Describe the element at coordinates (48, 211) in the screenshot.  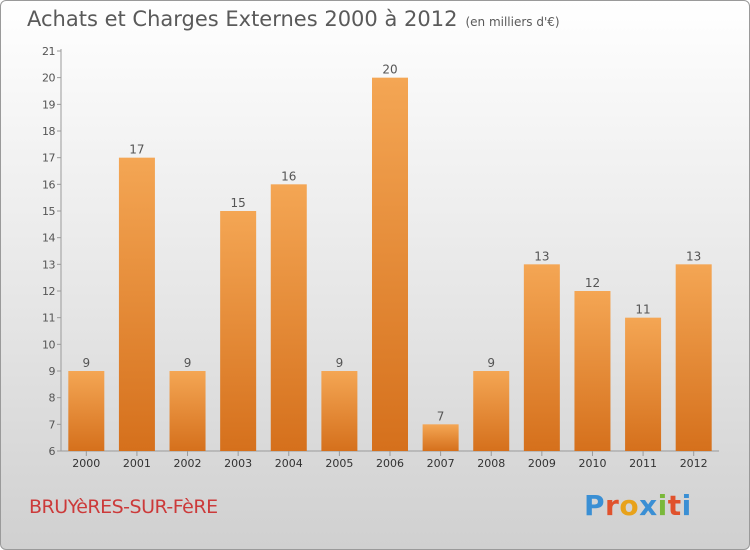
I see `y-tick-label: 15` at that location.